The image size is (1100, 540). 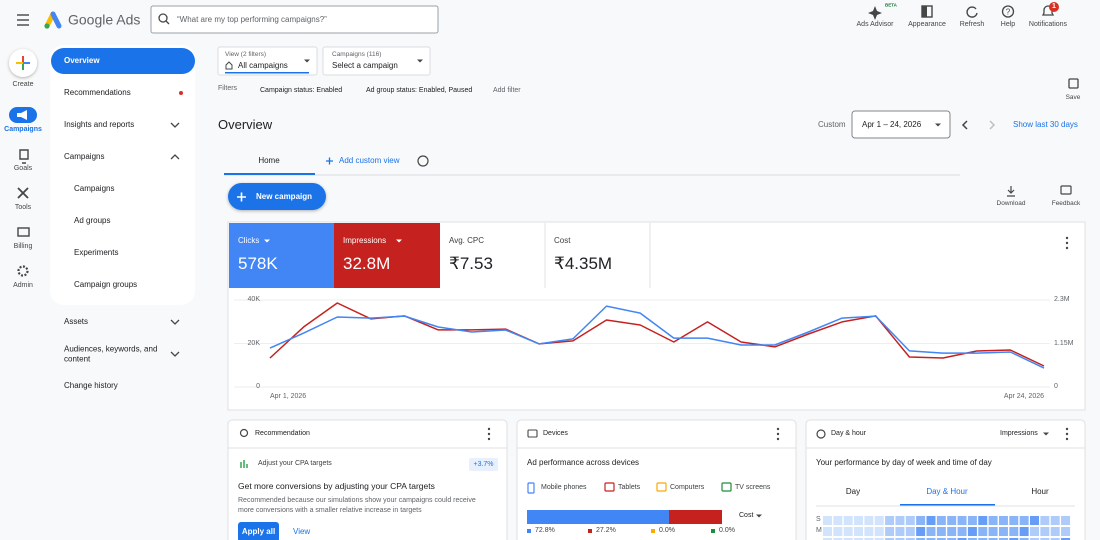 What do you see at coordinates (82, 61) in the screenshot?
I see `nav-item: Overview` at bounding box center [82, 61].